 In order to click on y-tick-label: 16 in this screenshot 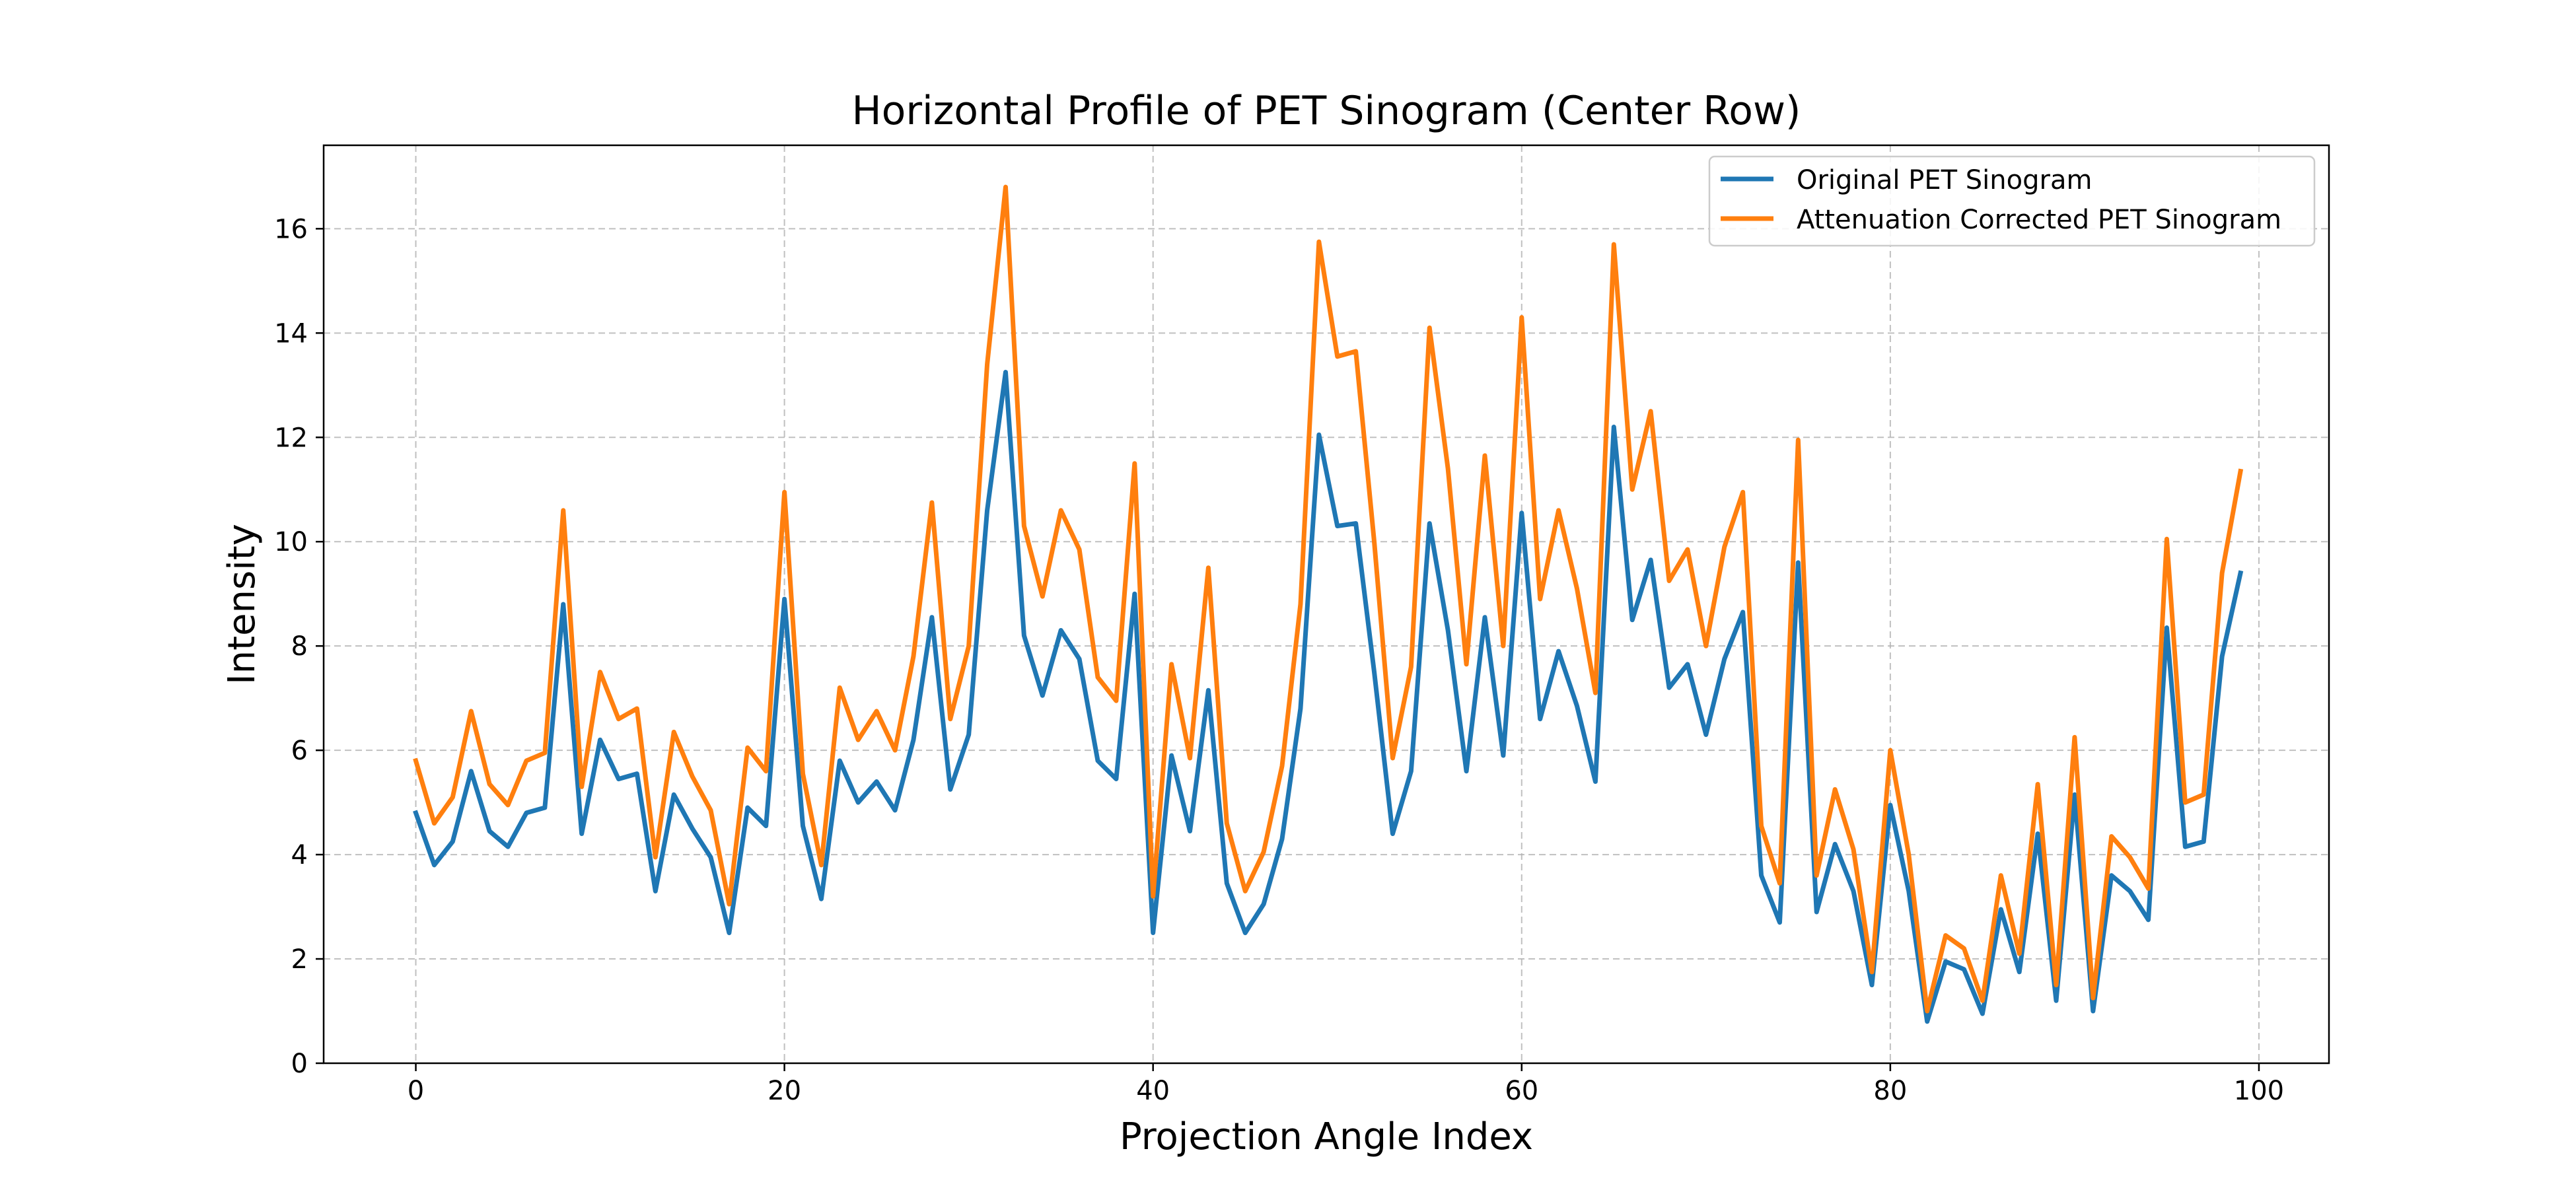, I will do `click(291, 229)`.